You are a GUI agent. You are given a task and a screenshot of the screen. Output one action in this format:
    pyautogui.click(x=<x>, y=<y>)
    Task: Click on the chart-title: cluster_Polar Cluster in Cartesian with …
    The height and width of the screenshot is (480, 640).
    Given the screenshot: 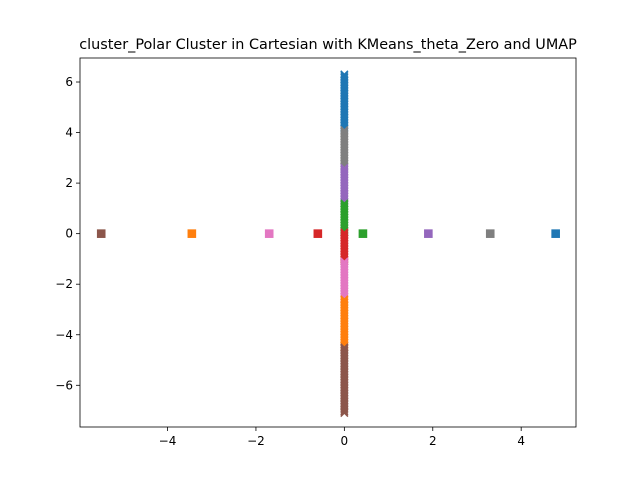 What is the action you would take?
    pyautogui.click(x=328, y=45)
    